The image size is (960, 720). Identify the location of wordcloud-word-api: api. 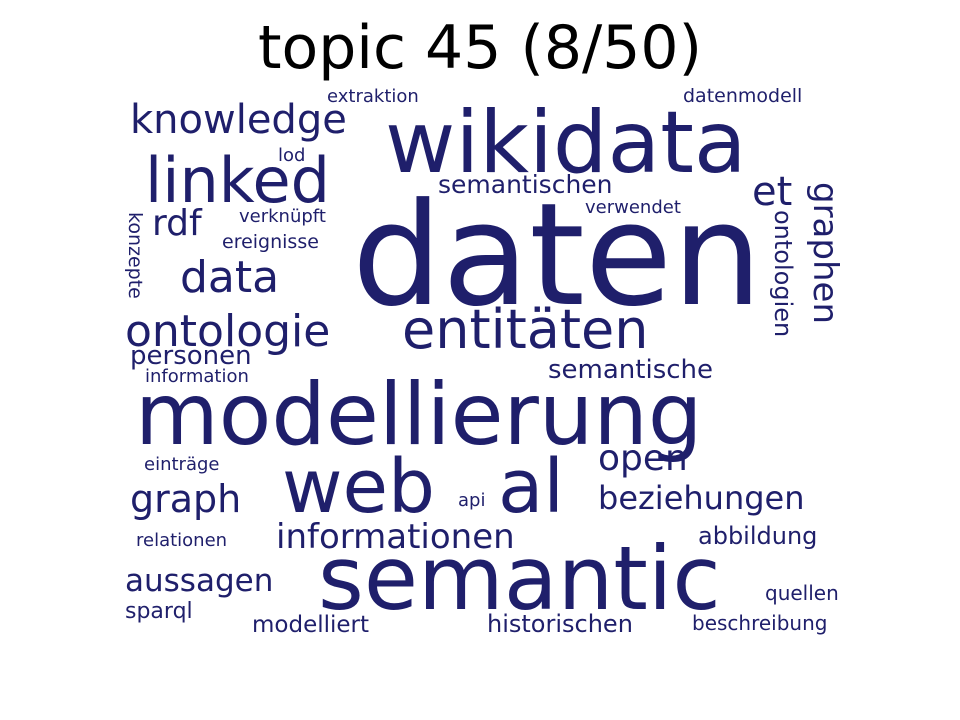
(472, 500).